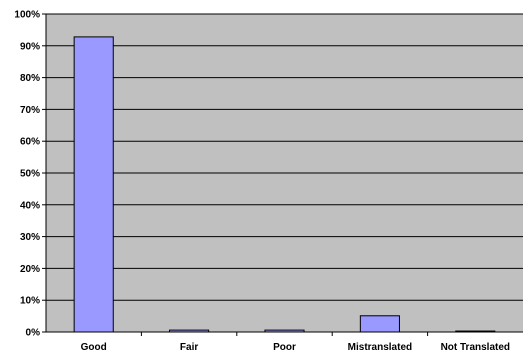 The image size is (525, 354). I want to click on y-tick-label: 30%, so click(30, 237).